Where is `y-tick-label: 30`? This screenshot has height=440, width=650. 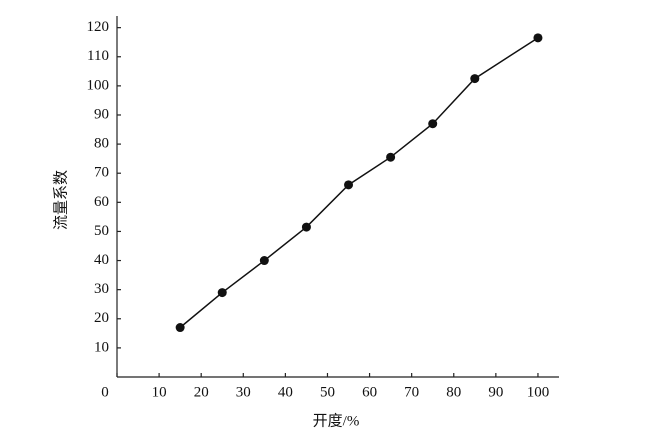
y-tick-label: 30 is located at coordinates (101, 289).